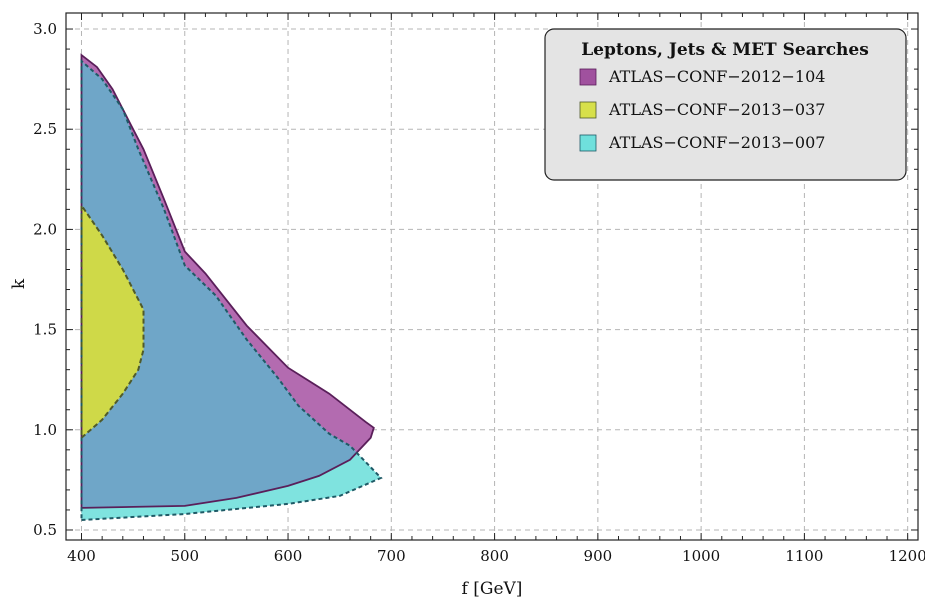  What do you see at coordinates (45, 29) in the screenshot?
I see `y-tick-label: 3.0` at bounding box center [45, 29].